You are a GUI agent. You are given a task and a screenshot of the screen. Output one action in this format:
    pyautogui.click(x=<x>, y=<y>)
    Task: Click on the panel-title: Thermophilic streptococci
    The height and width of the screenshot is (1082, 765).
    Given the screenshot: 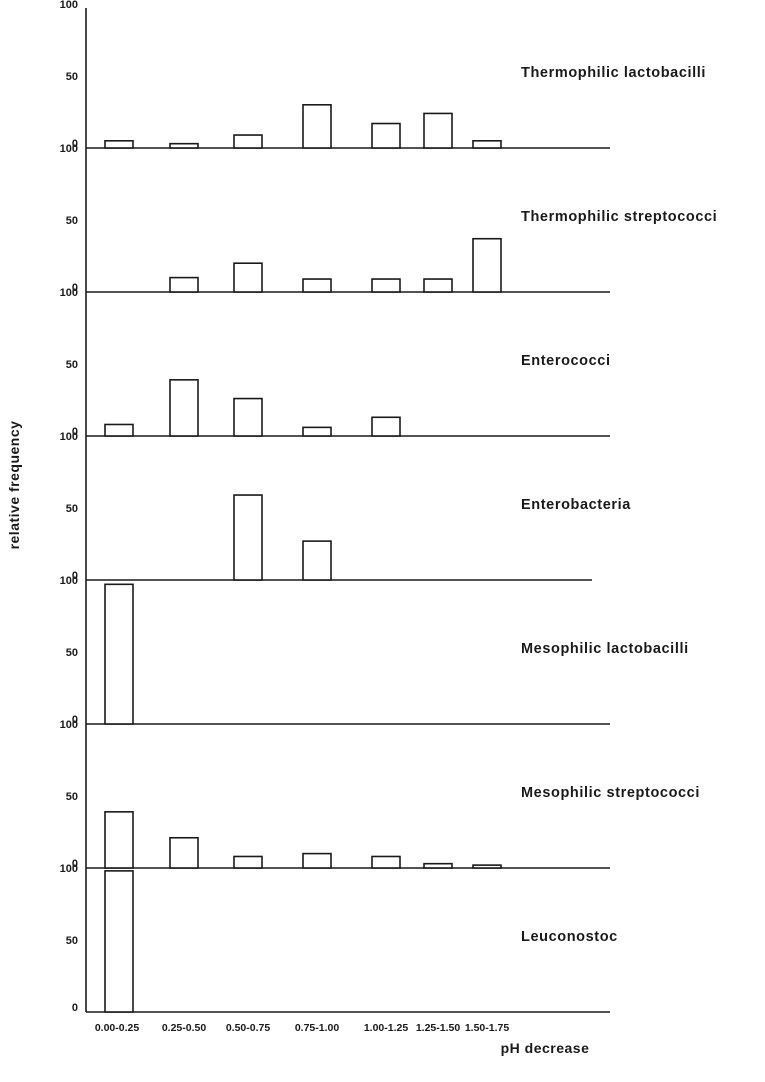 What is the action you would take?
    pyautogui.click(x=619, y=217)
    